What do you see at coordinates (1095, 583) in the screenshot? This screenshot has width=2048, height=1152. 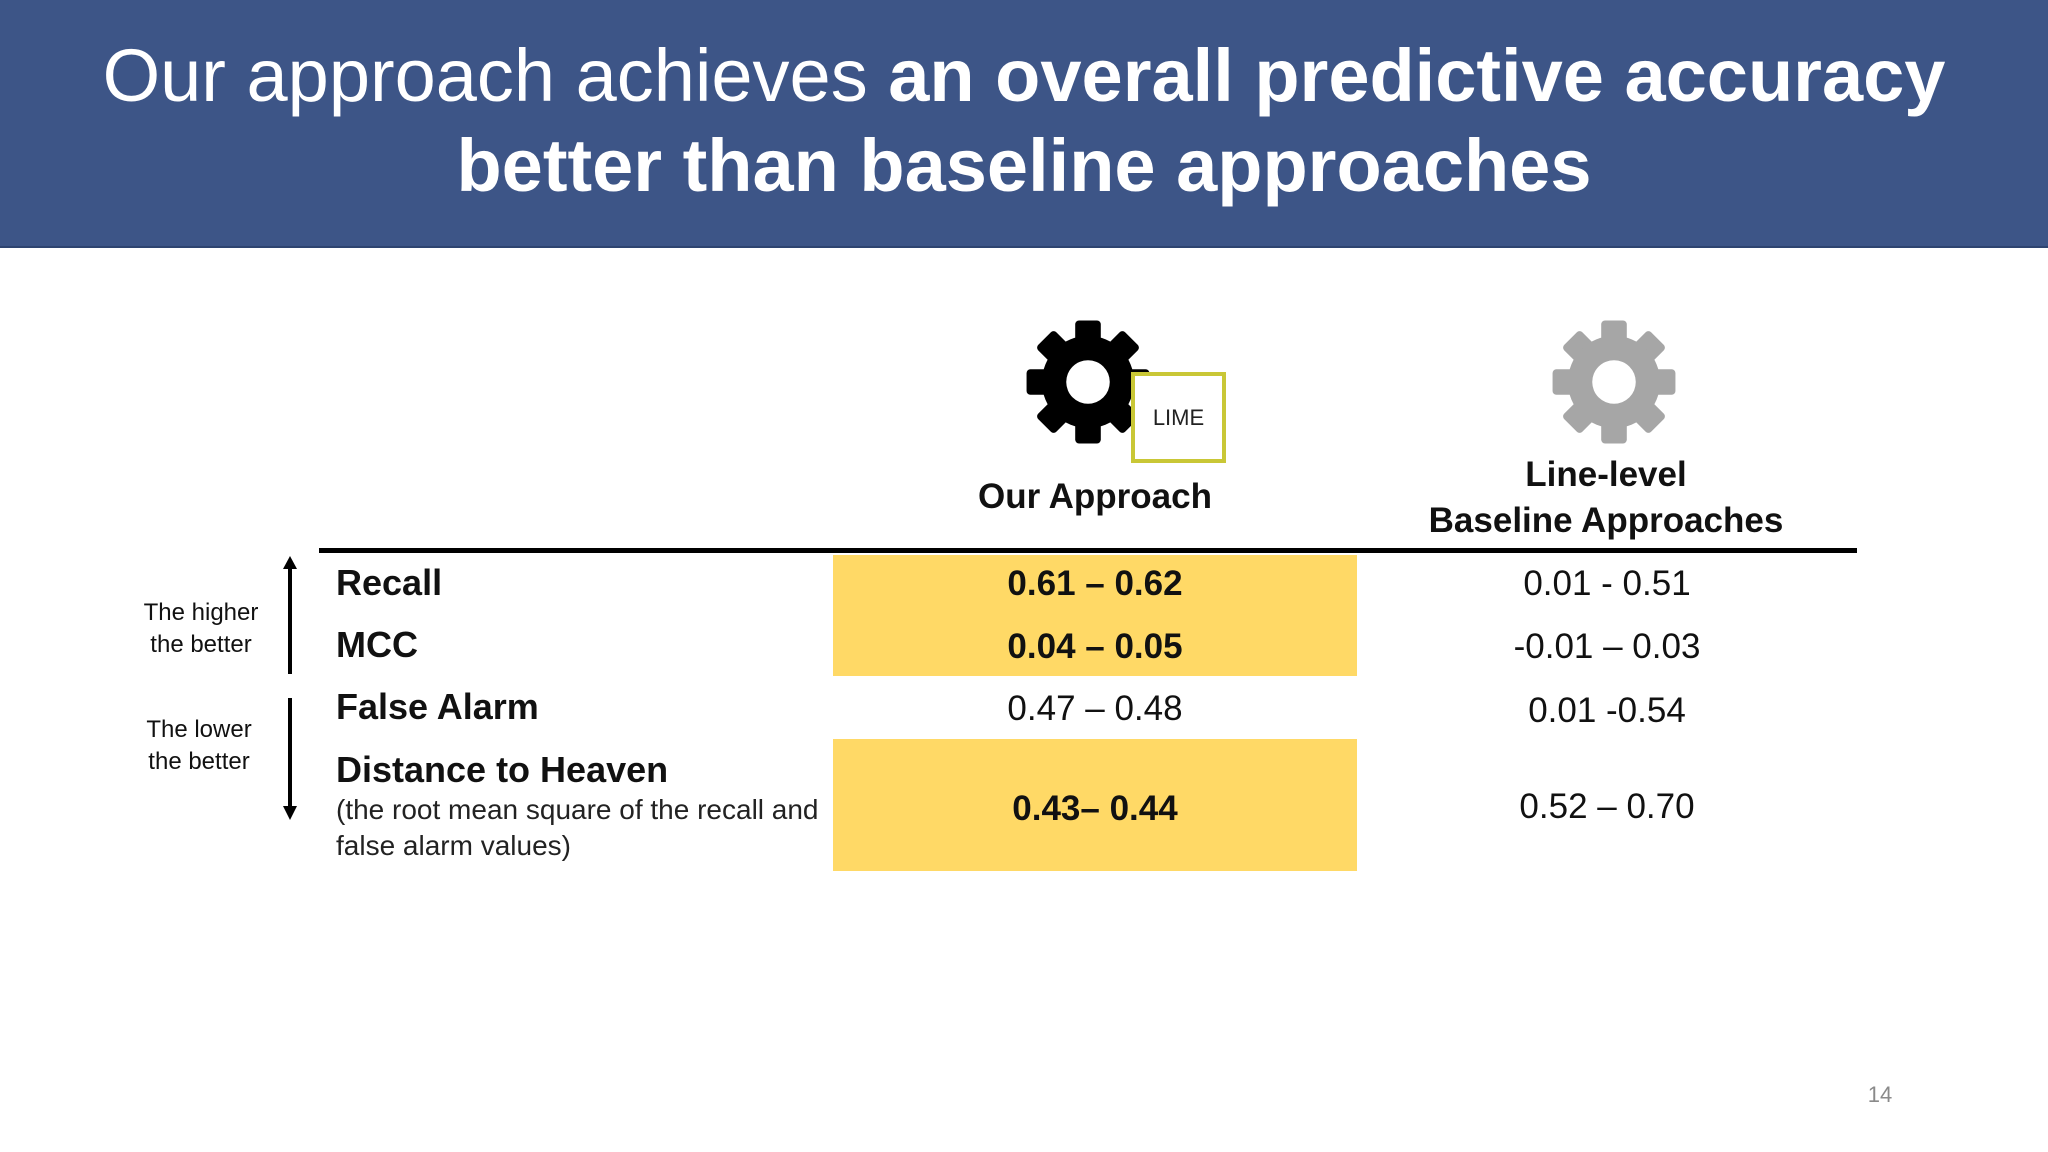 I see `cell-ours-recall: 0.61 – 0.62` at bounding box center [1095, 583].